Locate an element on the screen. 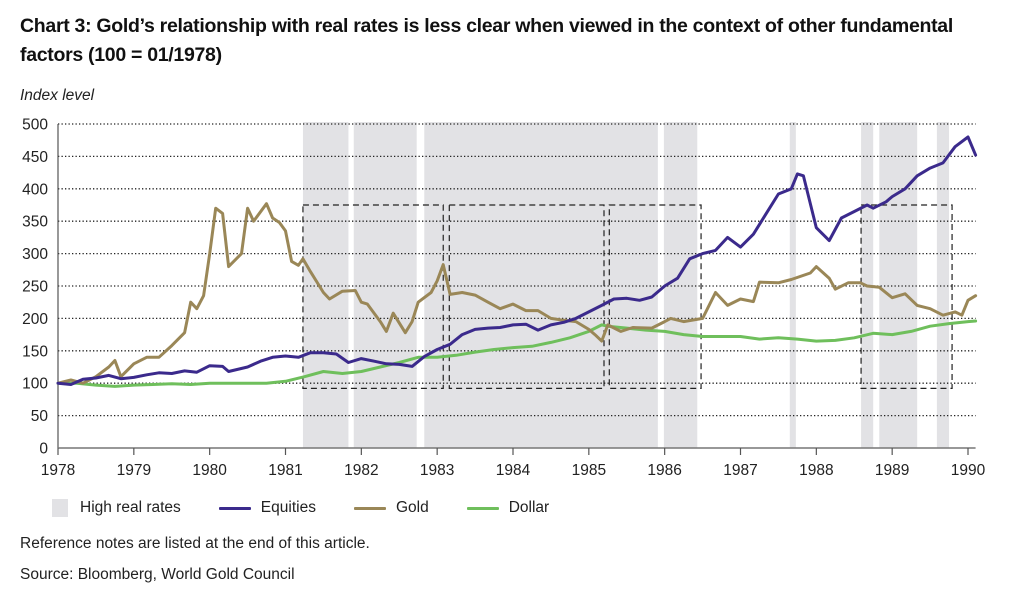 The width and height of the screenshot is (1024, 594). x-tick-label: 1985 is located at coordinates (589, 470).